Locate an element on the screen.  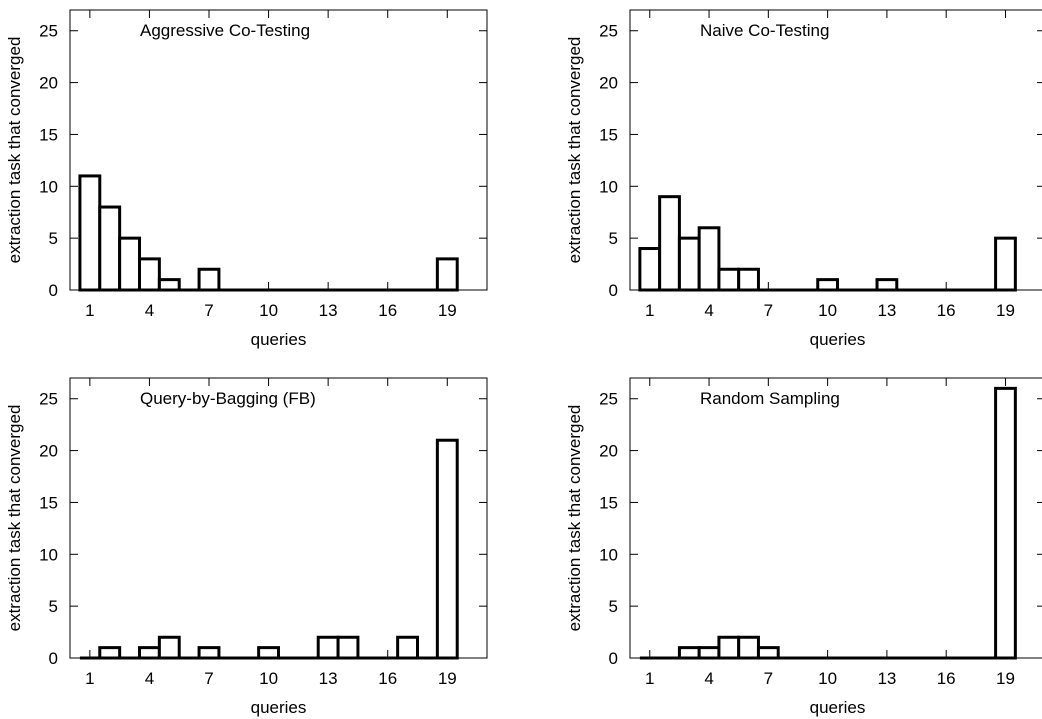
panel-title: Random Sampling is located at coordinates (770, 398).